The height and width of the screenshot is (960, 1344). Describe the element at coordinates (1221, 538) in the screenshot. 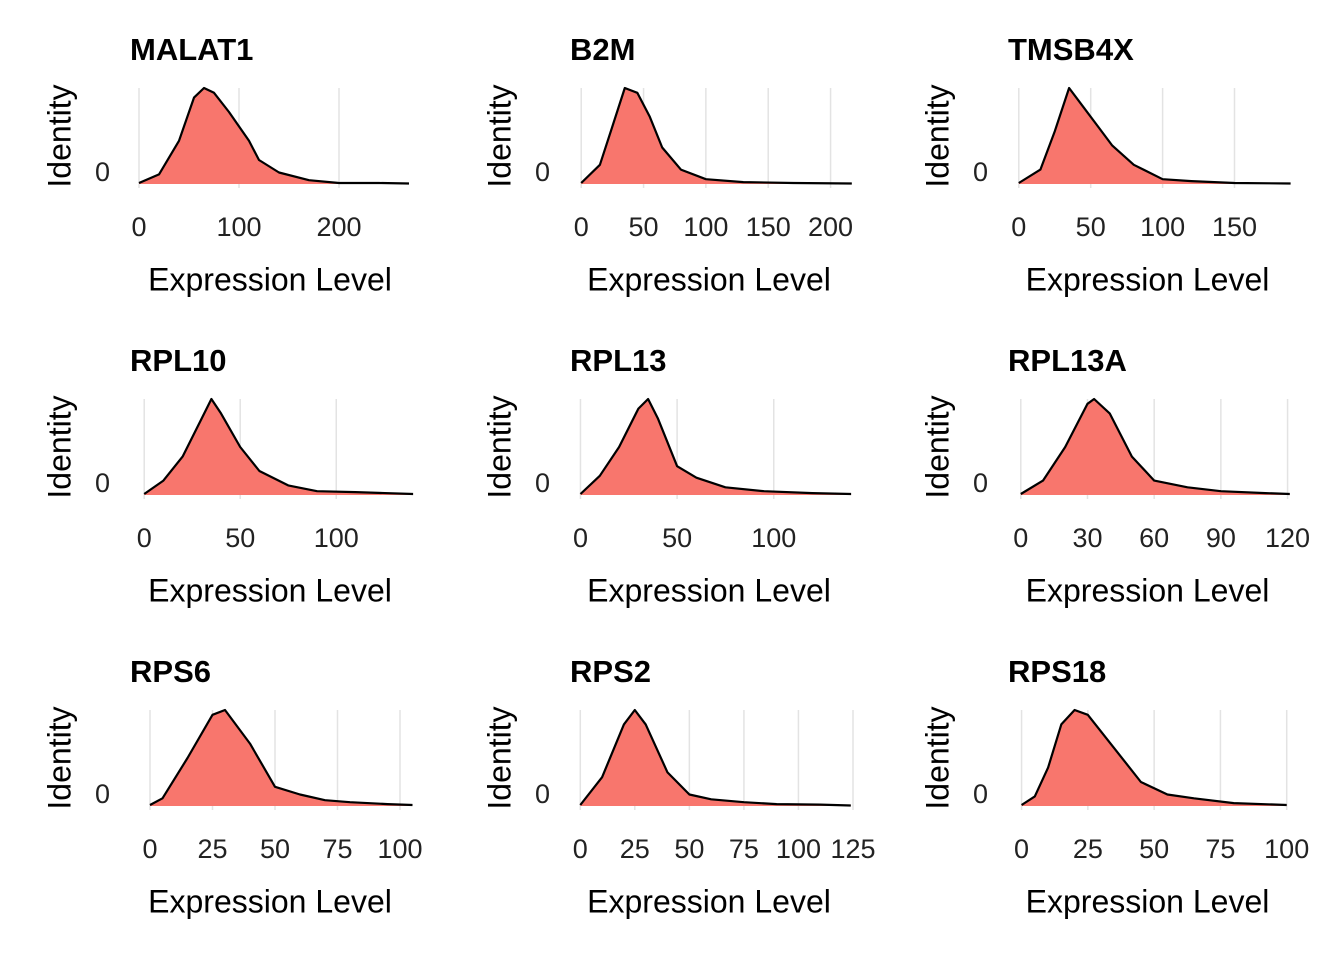

I see `x-tick-label: 90` at that location.